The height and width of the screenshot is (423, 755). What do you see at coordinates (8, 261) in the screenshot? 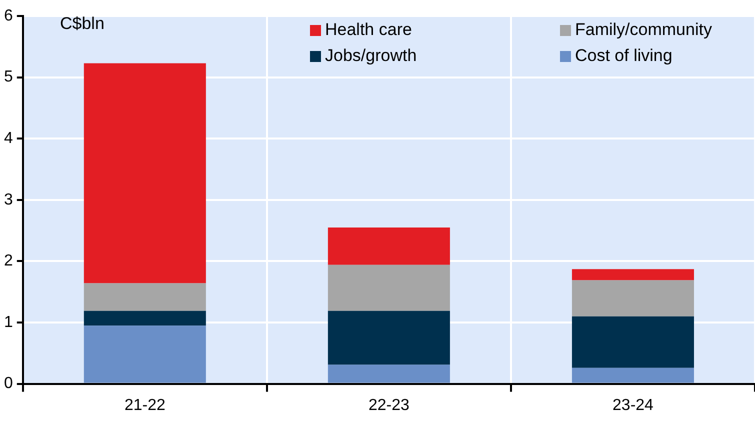
I see `y-tick-label: 2` at bounding box center [8, 261].